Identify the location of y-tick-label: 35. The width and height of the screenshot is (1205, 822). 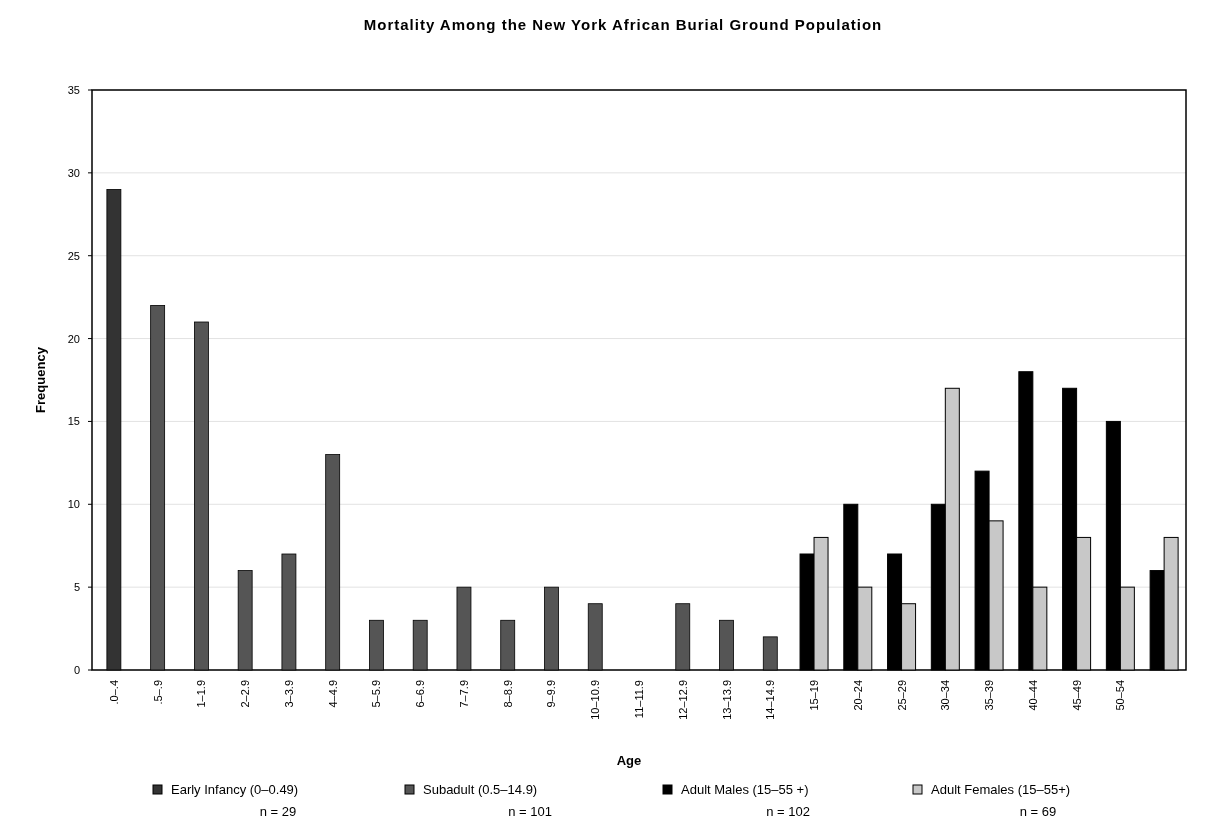
(73, 90).